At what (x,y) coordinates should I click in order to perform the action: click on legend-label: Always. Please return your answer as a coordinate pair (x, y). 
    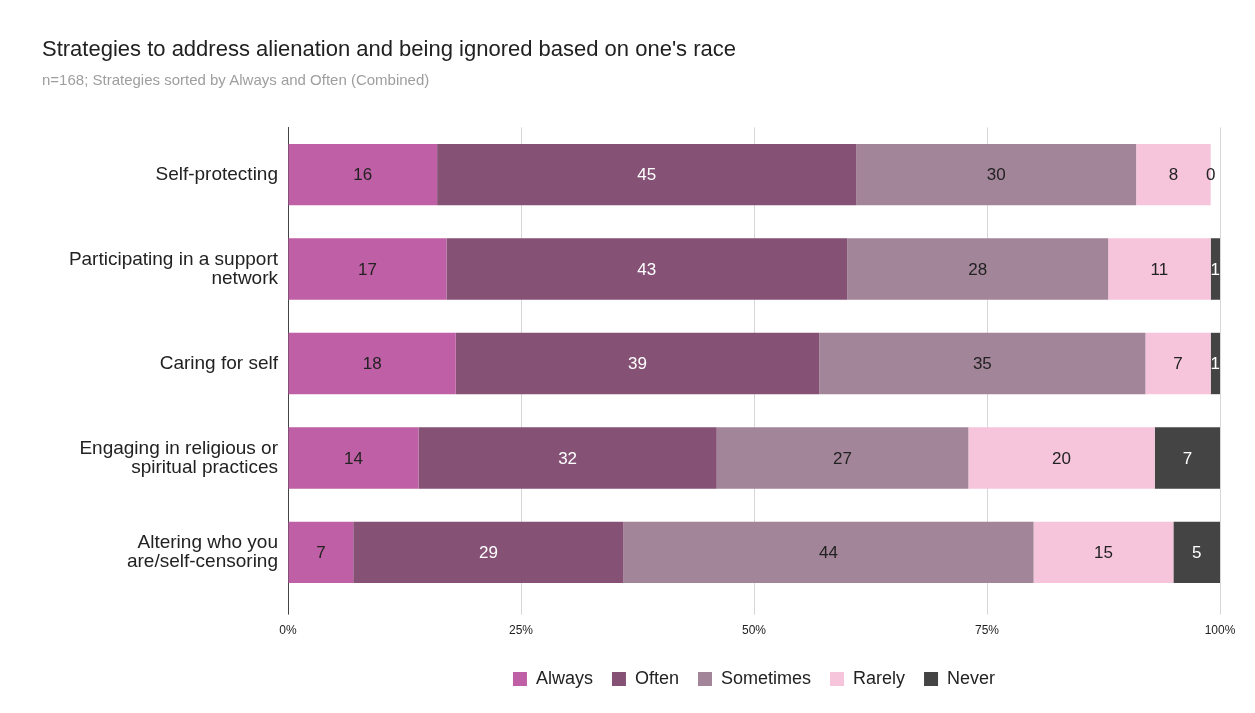
    Looking at the image, I should click on (564, 677).